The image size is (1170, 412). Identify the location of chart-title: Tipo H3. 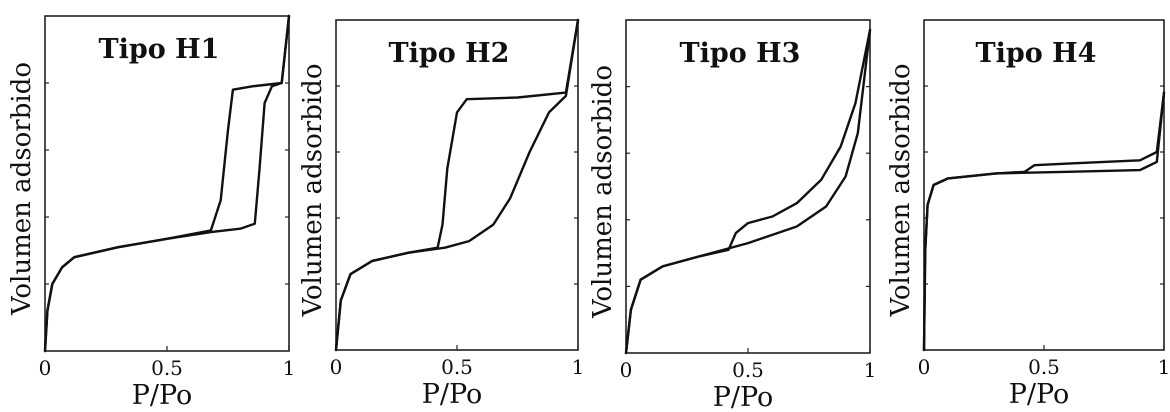
(740, 53).